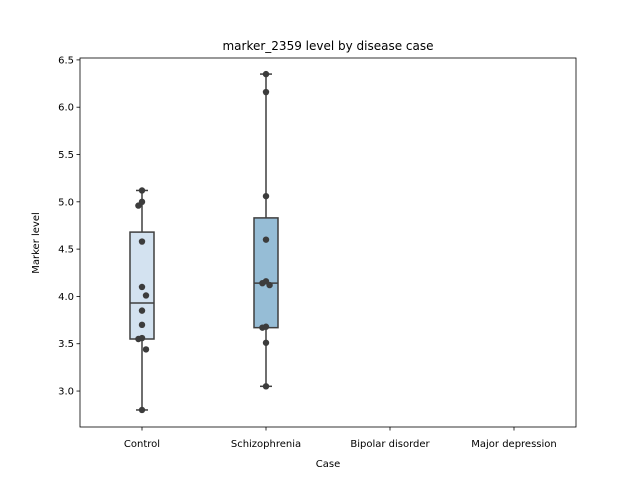 The image size is (640, 480). I want to click on y-axis-label: Marker level, so click(36, 243).